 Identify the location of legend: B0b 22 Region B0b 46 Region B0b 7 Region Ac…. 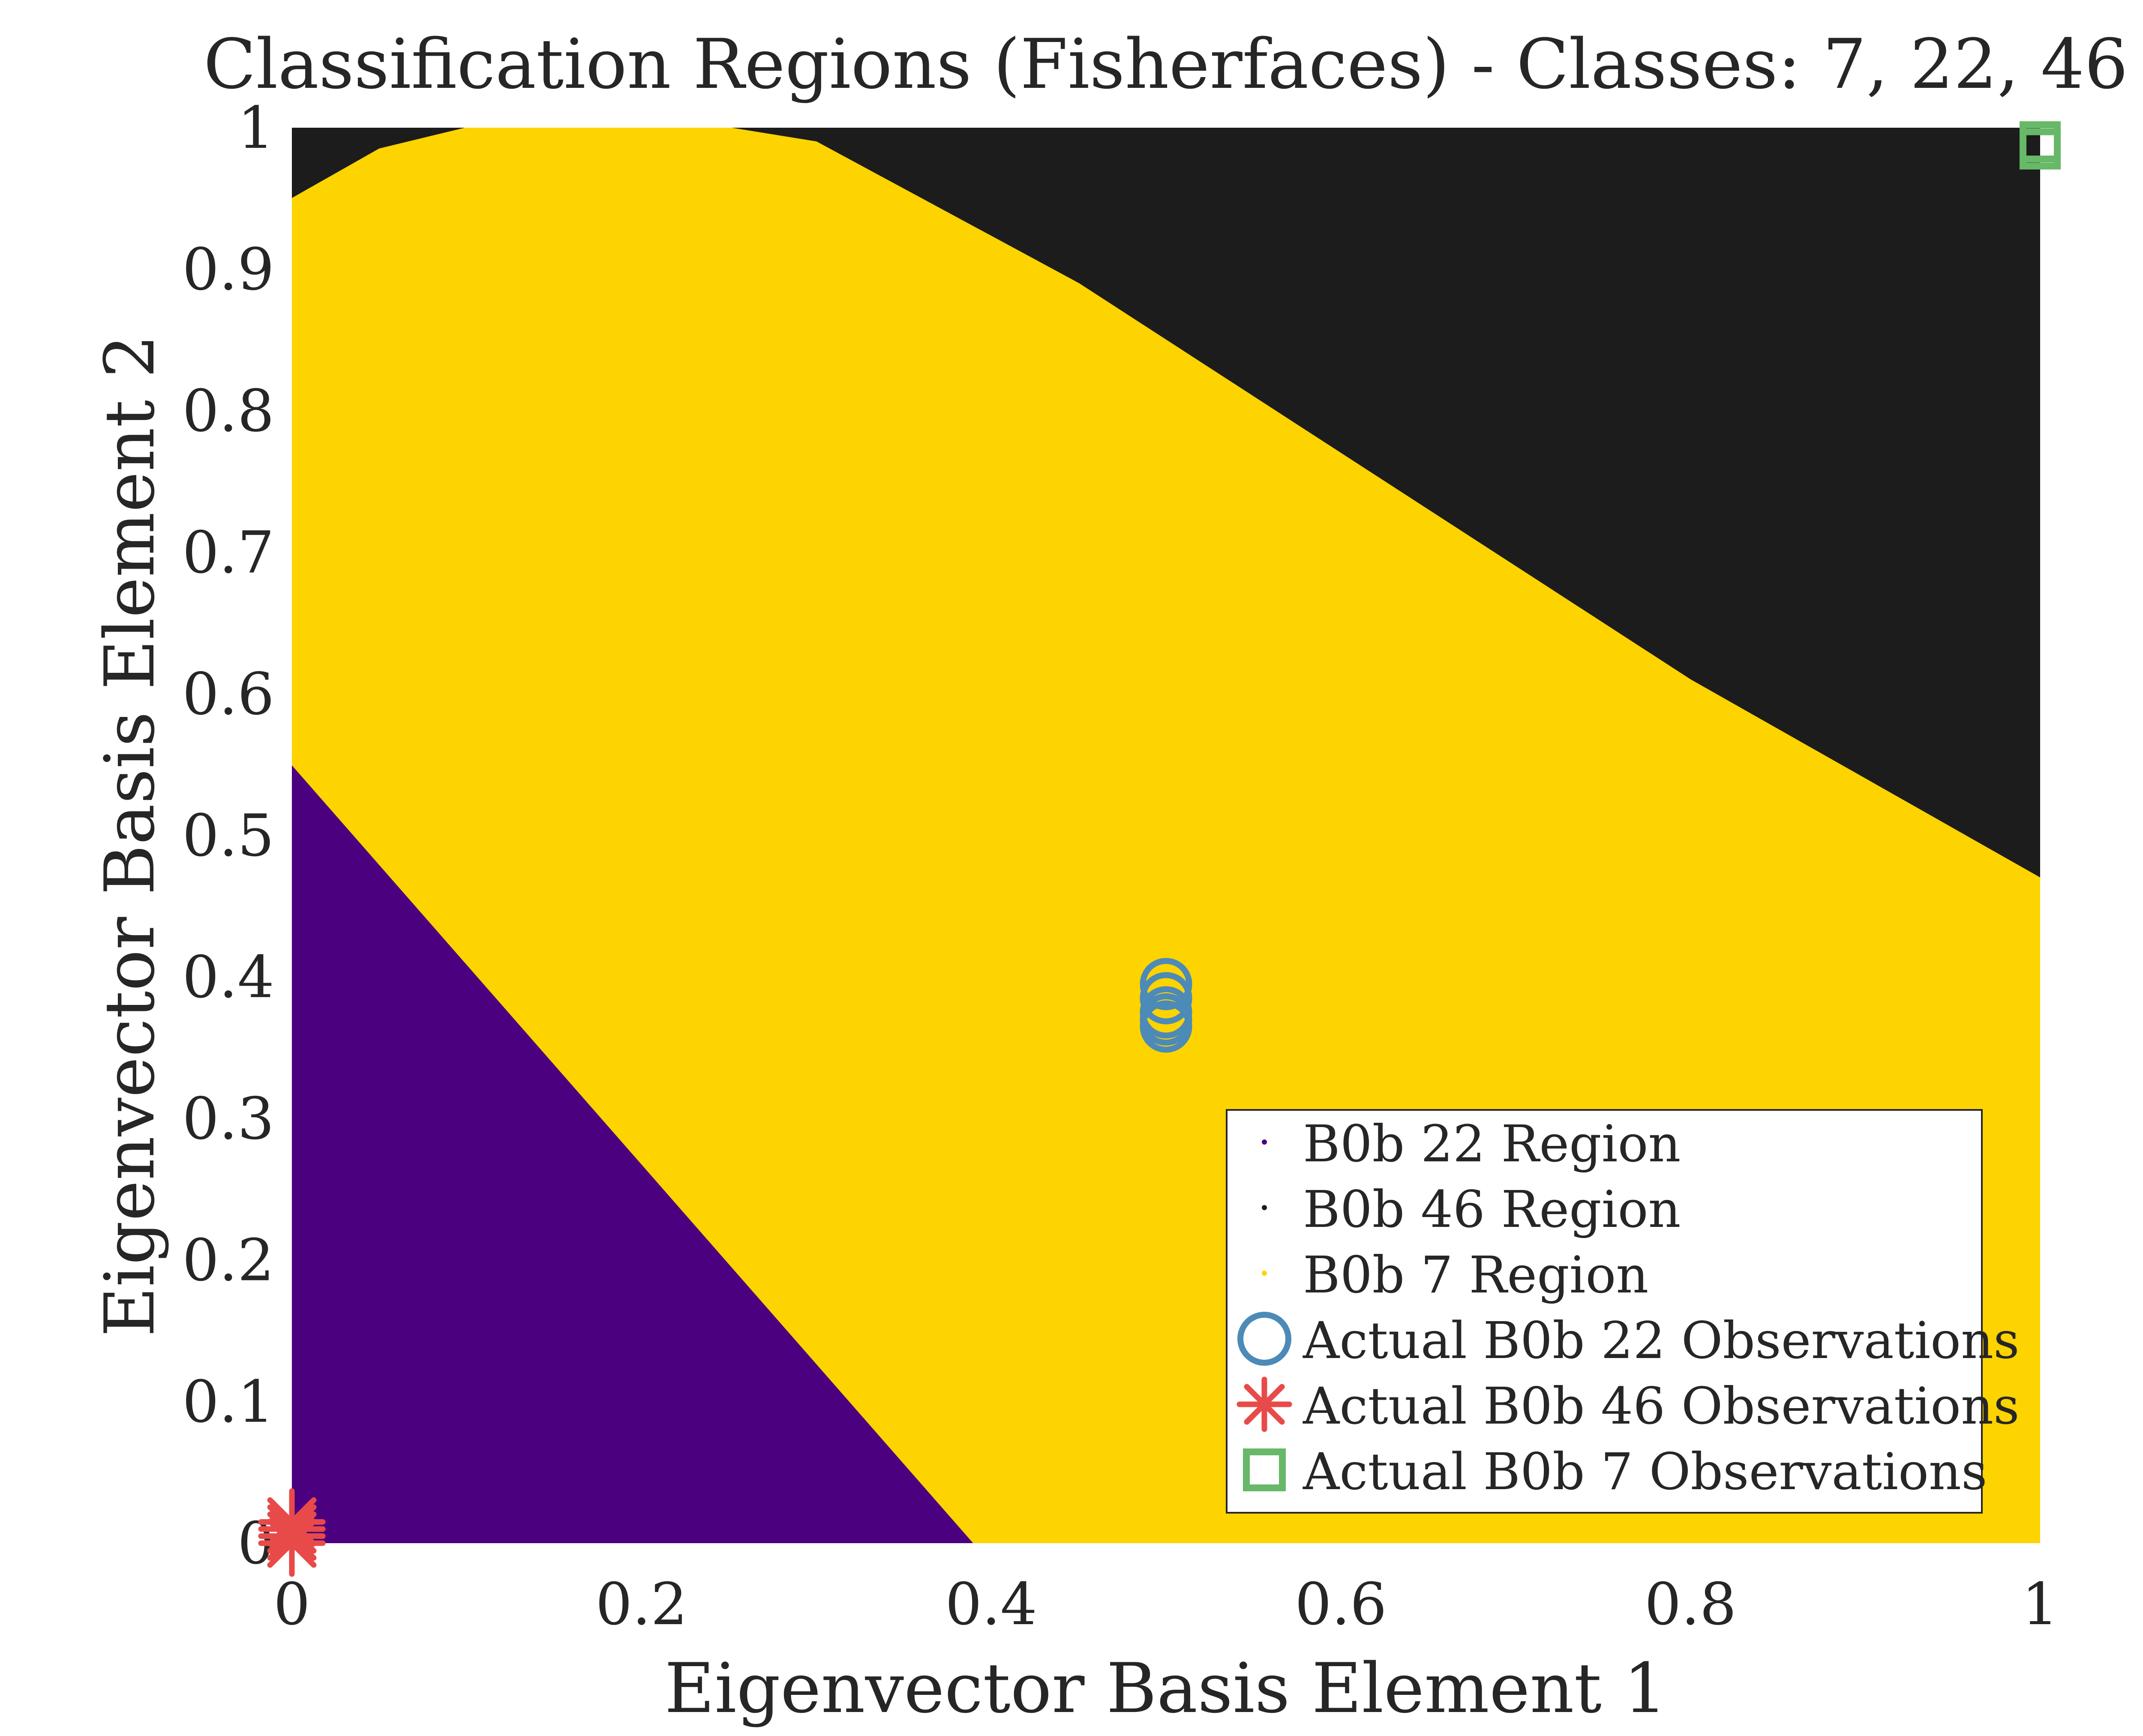
(1623, 1311).